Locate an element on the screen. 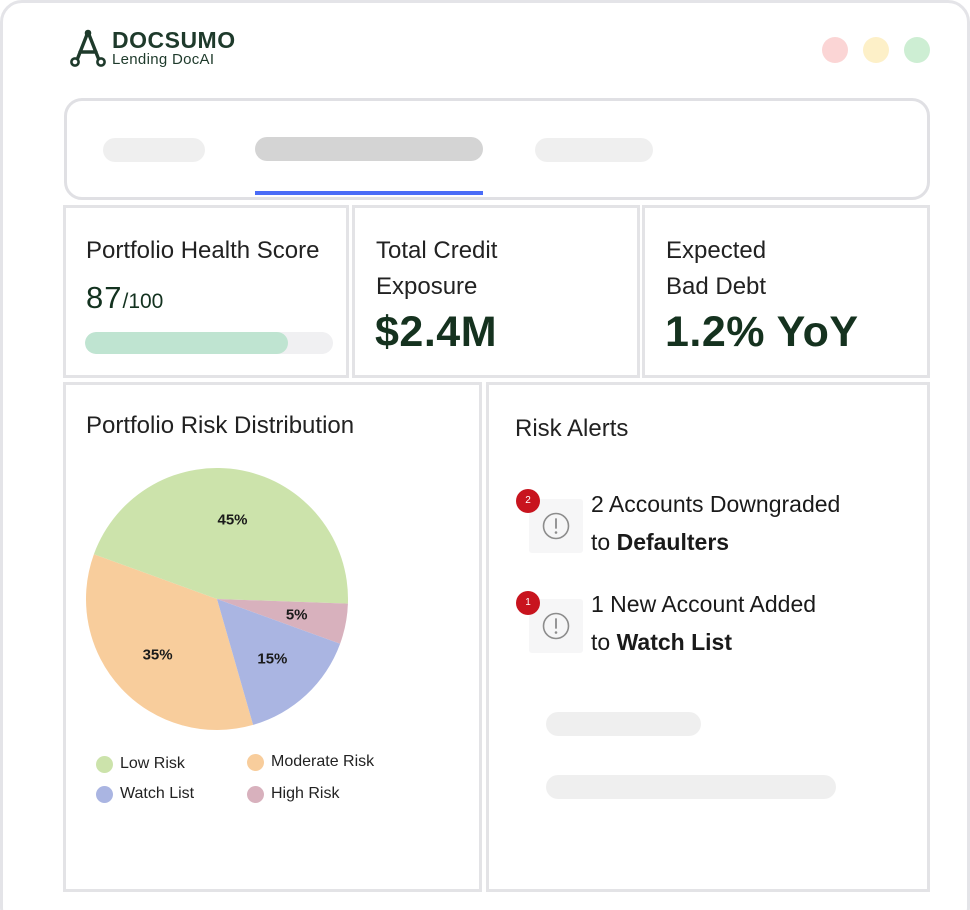  chart-title: Portfolio Risk Distribution is located at coordinates (220, 425).